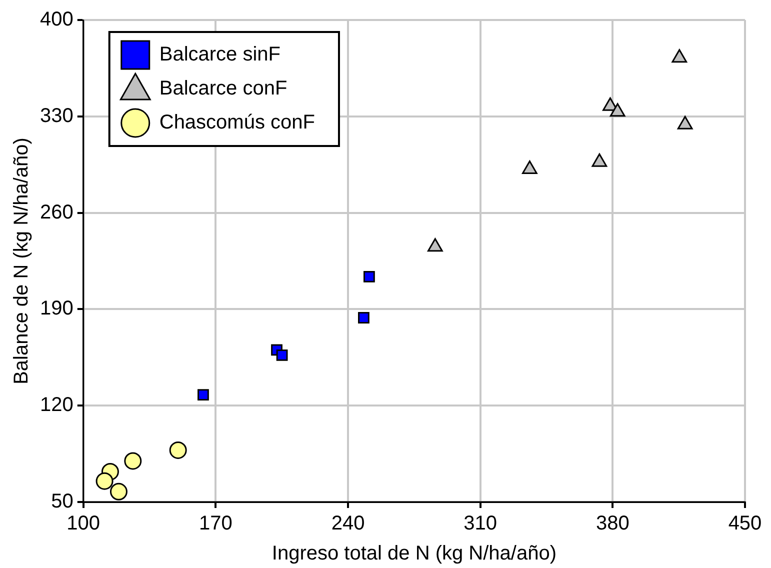 The width and height of the screenshot is (771, 568). Describe the element at coordinates (223, 89) in the screenshot. I see `legend-label: Balcarce conF` at that location.